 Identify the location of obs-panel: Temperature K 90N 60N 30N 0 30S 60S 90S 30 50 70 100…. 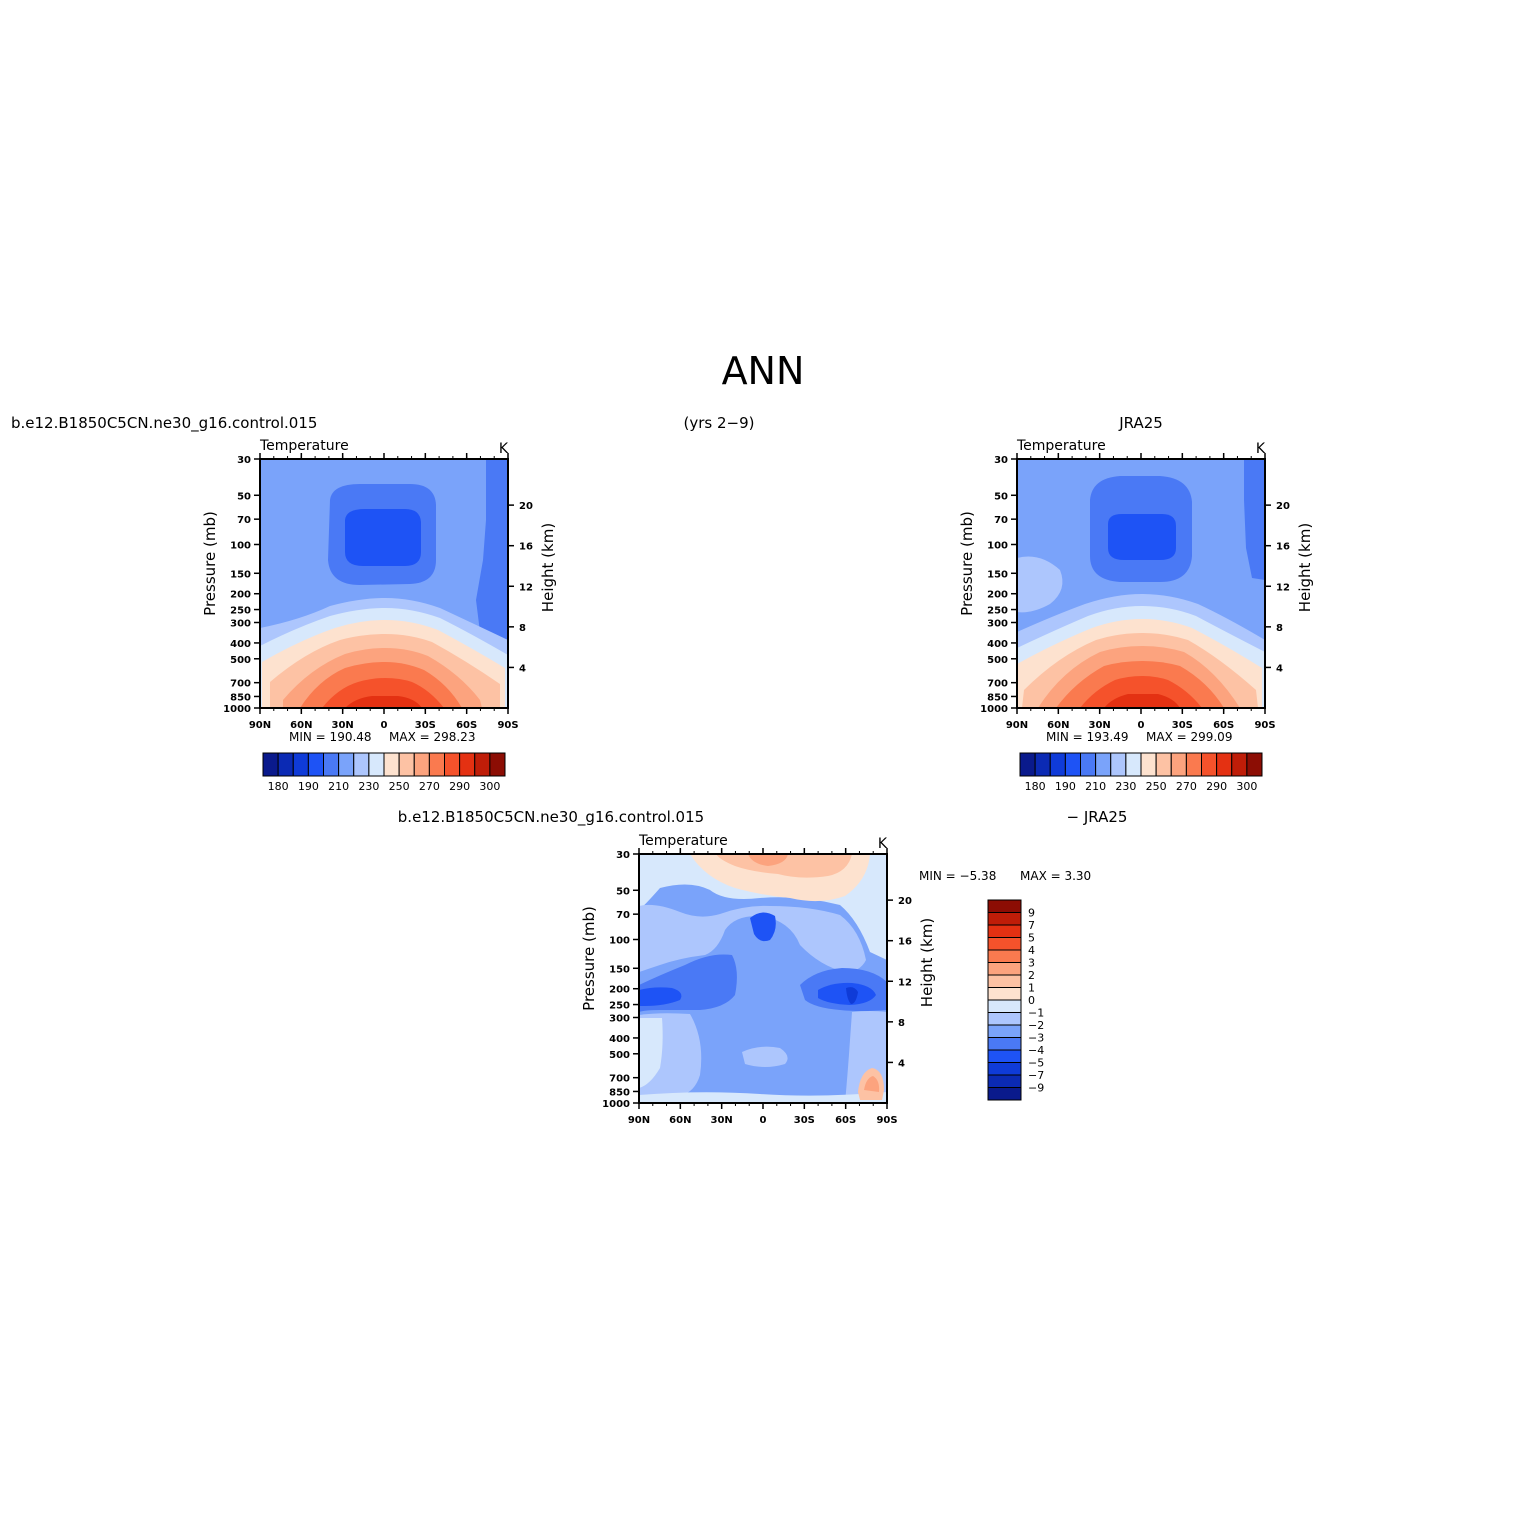
(1136, 591).